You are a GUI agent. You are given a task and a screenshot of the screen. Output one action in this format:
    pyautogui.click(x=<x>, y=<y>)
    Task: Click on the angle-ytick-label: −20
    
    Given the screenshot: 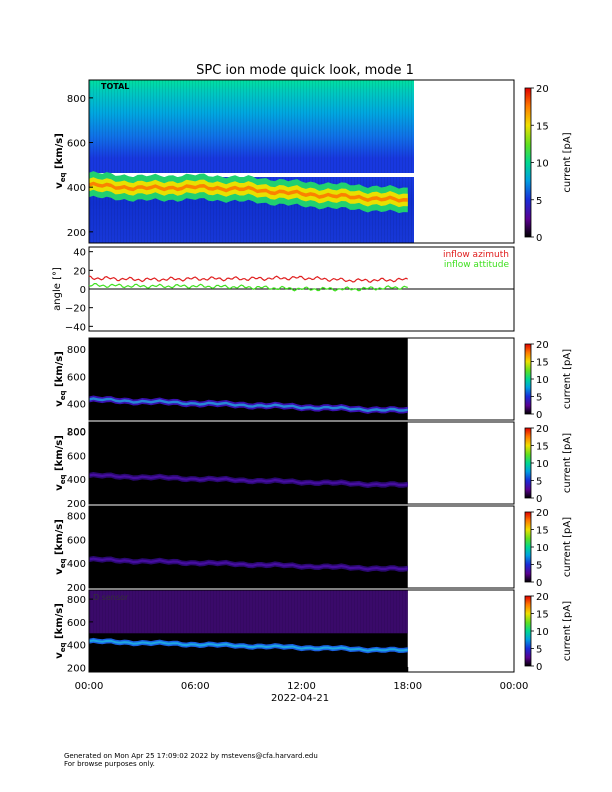 What is the action you would take?
    pyautogui.click(x=75, y=309)
    